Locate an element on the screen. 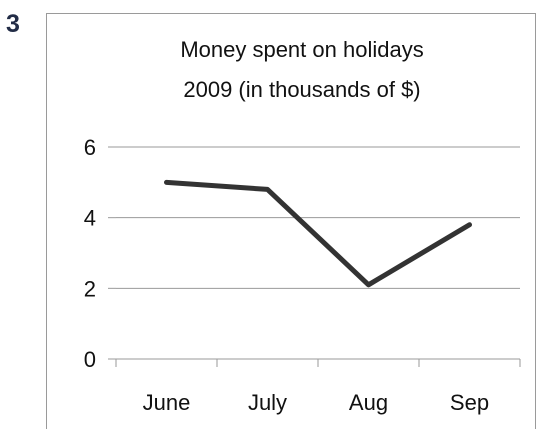 This screenshot has width=538, height=429. x-tick-label: July is located at coordinates (267, 402).